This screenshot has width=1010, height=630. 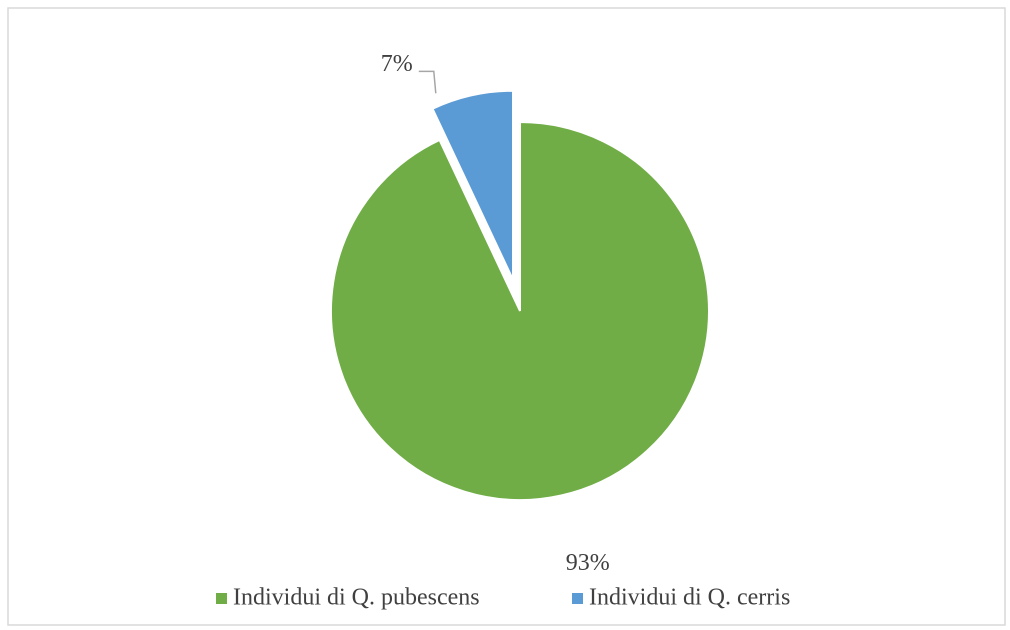 What do you see at coordinates (689, 598) in the screenshot?
I see `legend-label: Individui di Q. cerris` at bounding box center [689, 598].